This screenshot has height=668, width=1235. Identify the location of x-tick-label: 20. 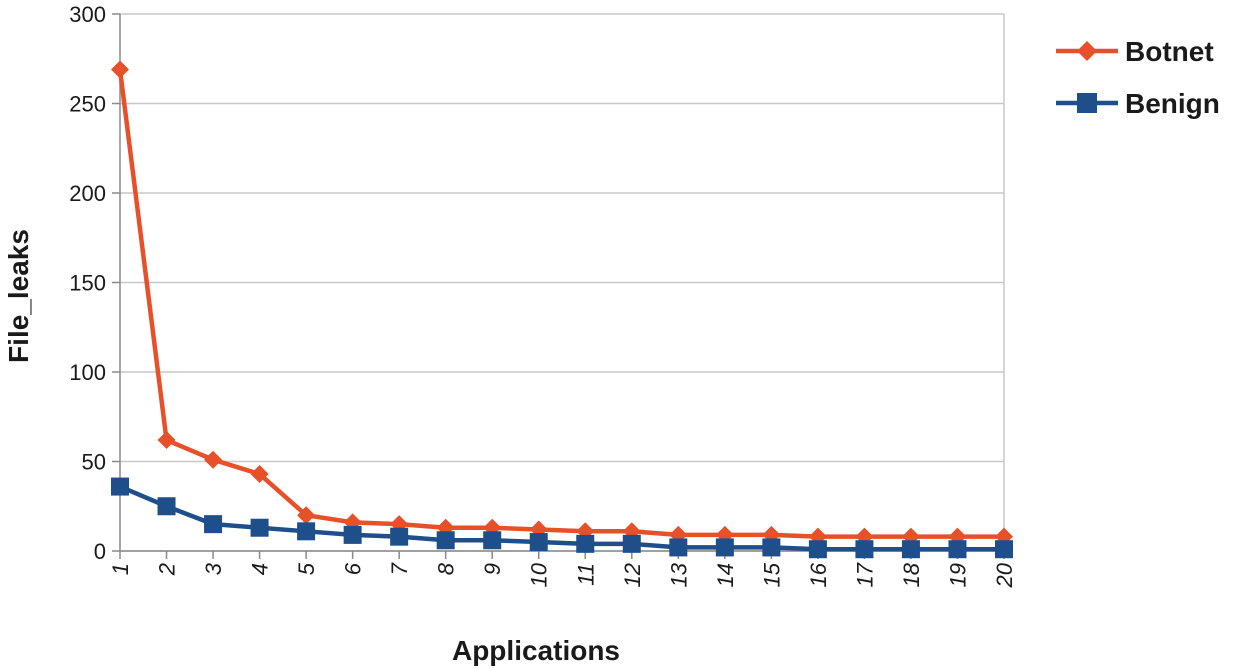
(1004, 575).